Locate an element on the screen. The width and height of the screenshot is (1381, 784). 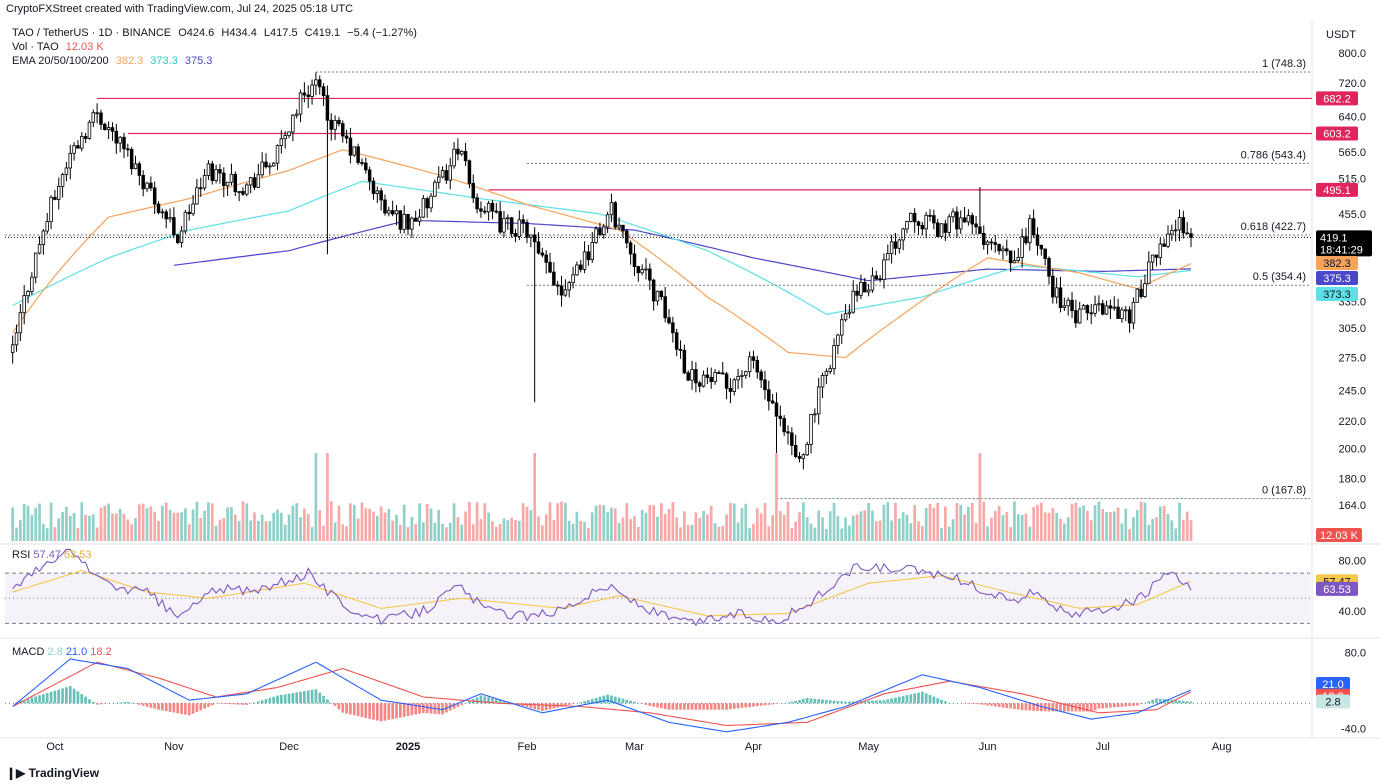
resistance-tag is located at coordinates (1337, 189).